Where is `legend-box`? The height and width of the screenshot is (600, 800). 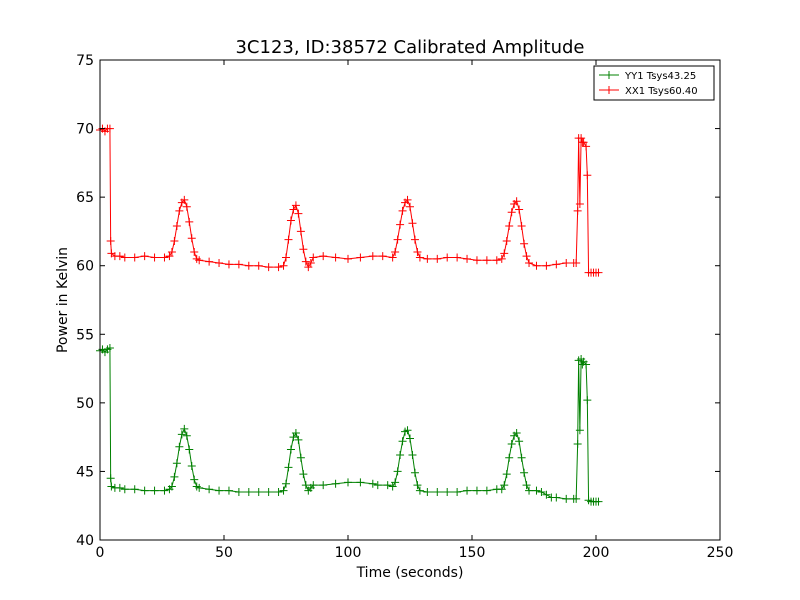
legend-box is located at coordinates (654, 83).